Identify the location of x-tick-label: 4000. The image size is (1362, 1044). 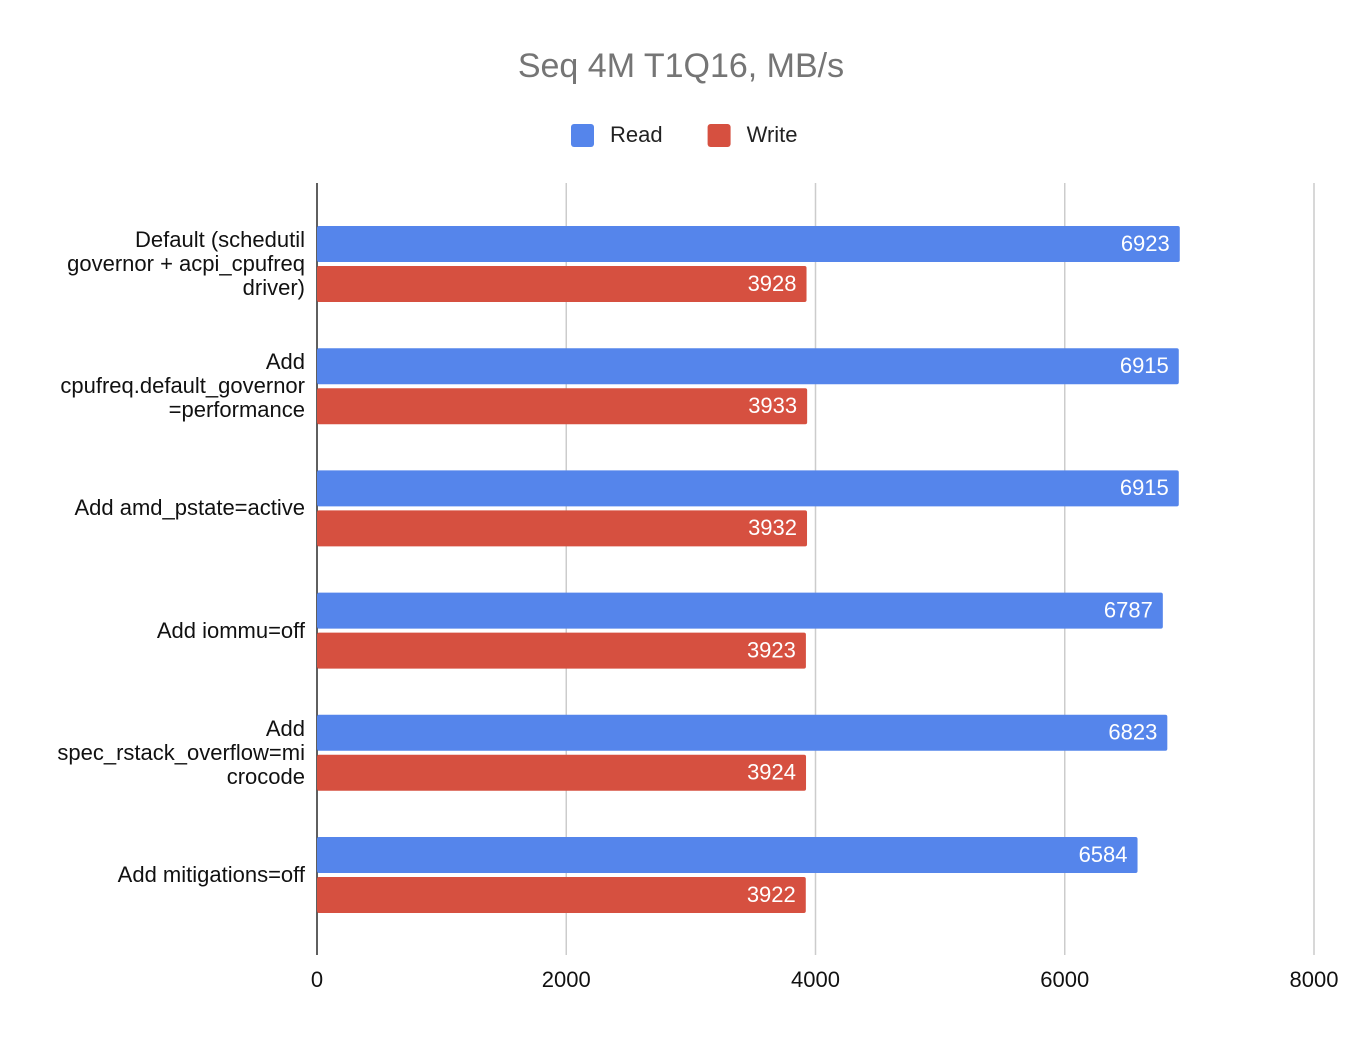
(815, 979).